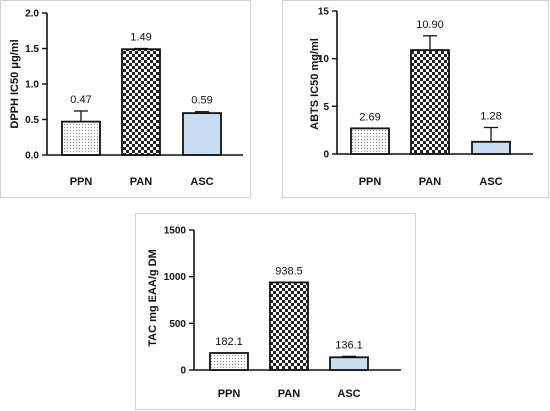 This screenshot has height=411, width=550. I want to click on y-tick-label: 2.0, so click(32, 14).